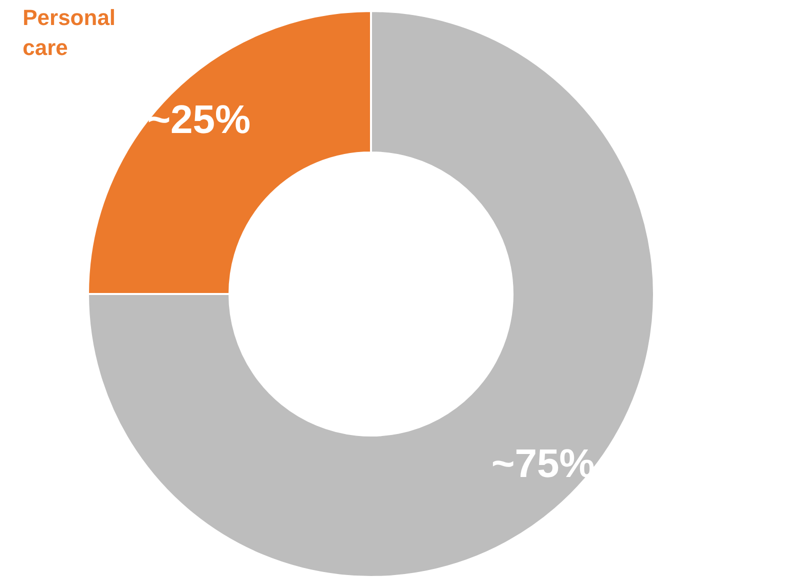 The image size is (790, 578). I want to click on data-label: ~25%, so click(199, 120).